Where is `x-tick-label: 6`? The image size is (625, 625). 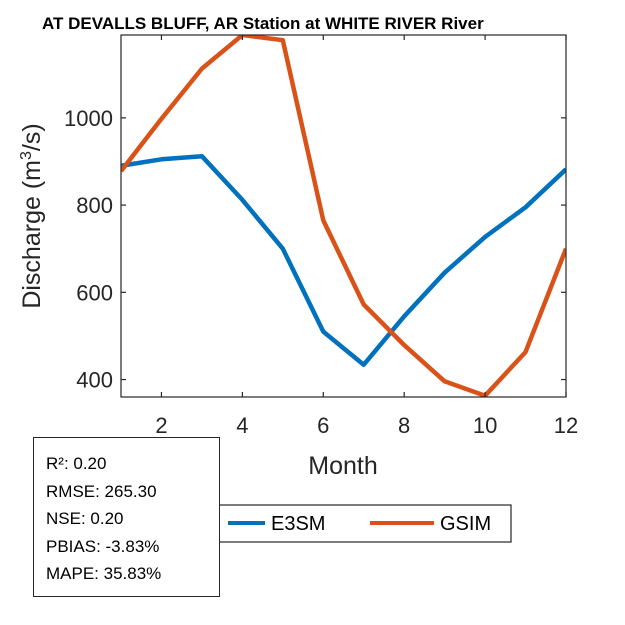 x-tick-label: 6 is located at coordinates (323, 425).